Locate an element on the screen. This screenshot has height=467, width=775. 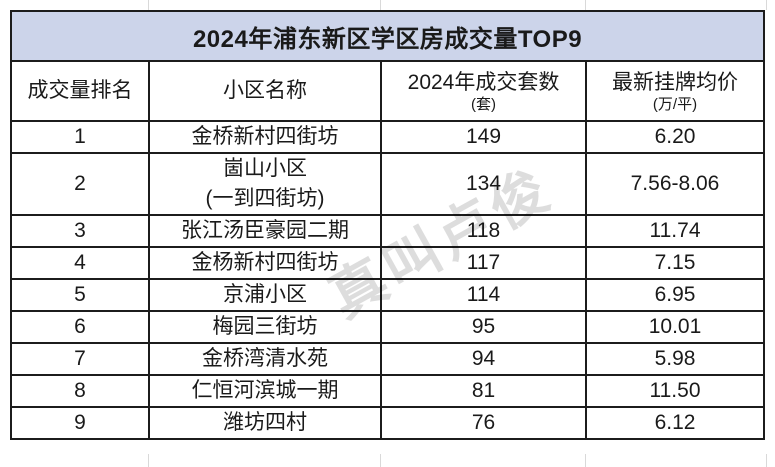
rank-cell: 4 is located at coordinates (80, 263).